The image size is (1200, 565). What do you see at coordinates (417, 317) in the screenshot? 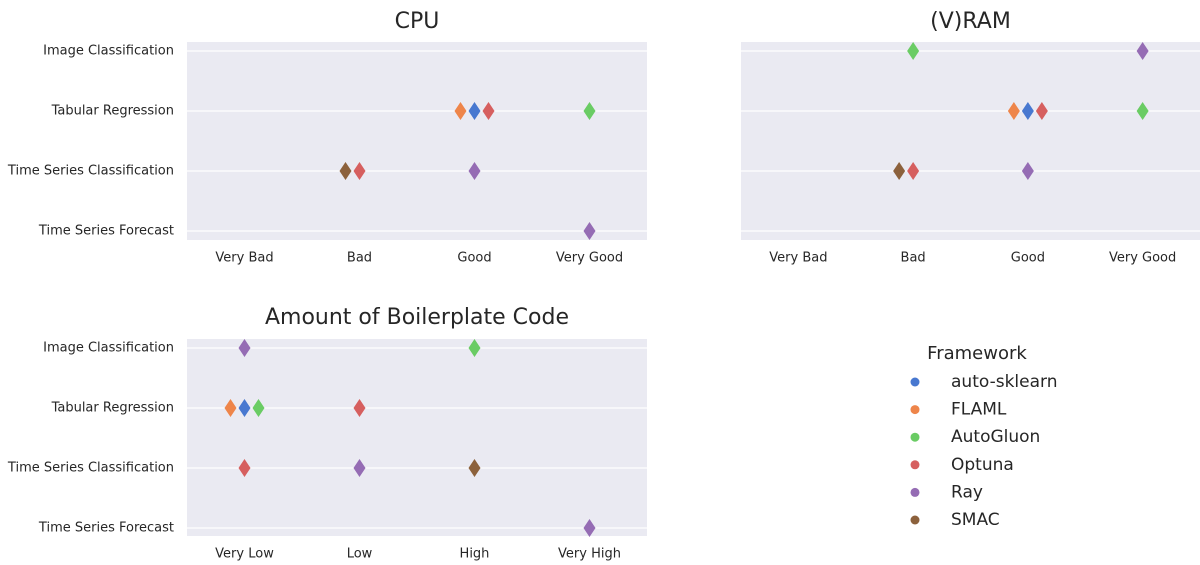
I see `chart-title: Amount of Boilerplate Code` at bounding box center [417, 317].